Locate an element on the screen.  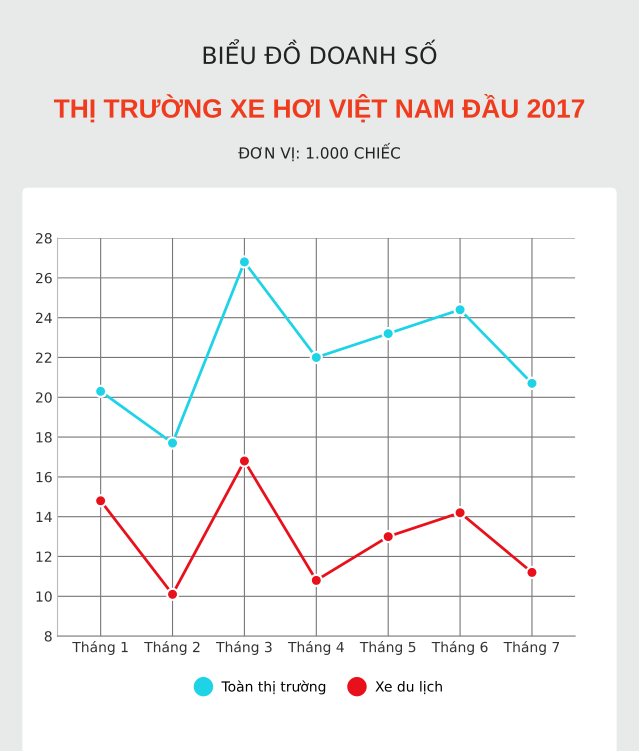
x-tick-label: Tháng 6 is located at coordinates (460, 647).